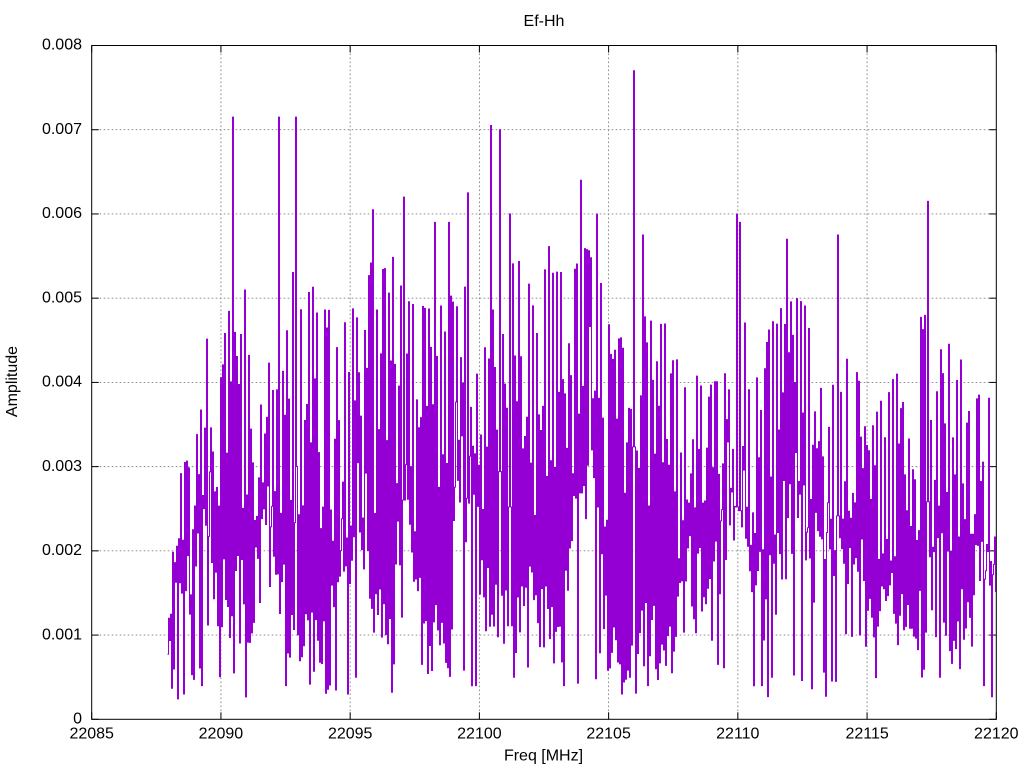 The image size is (1024, 768). What do you see at coordinates (62, 297) in the screenshot?
I see `svg-text: 0.005` at bounding box center [62, 297].